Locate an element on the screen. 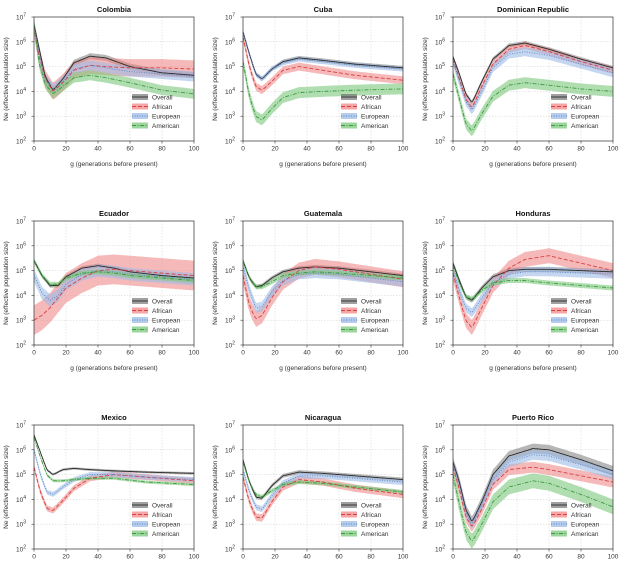  legend-colombia: Overall African European American is located at coordinates (156, 112).